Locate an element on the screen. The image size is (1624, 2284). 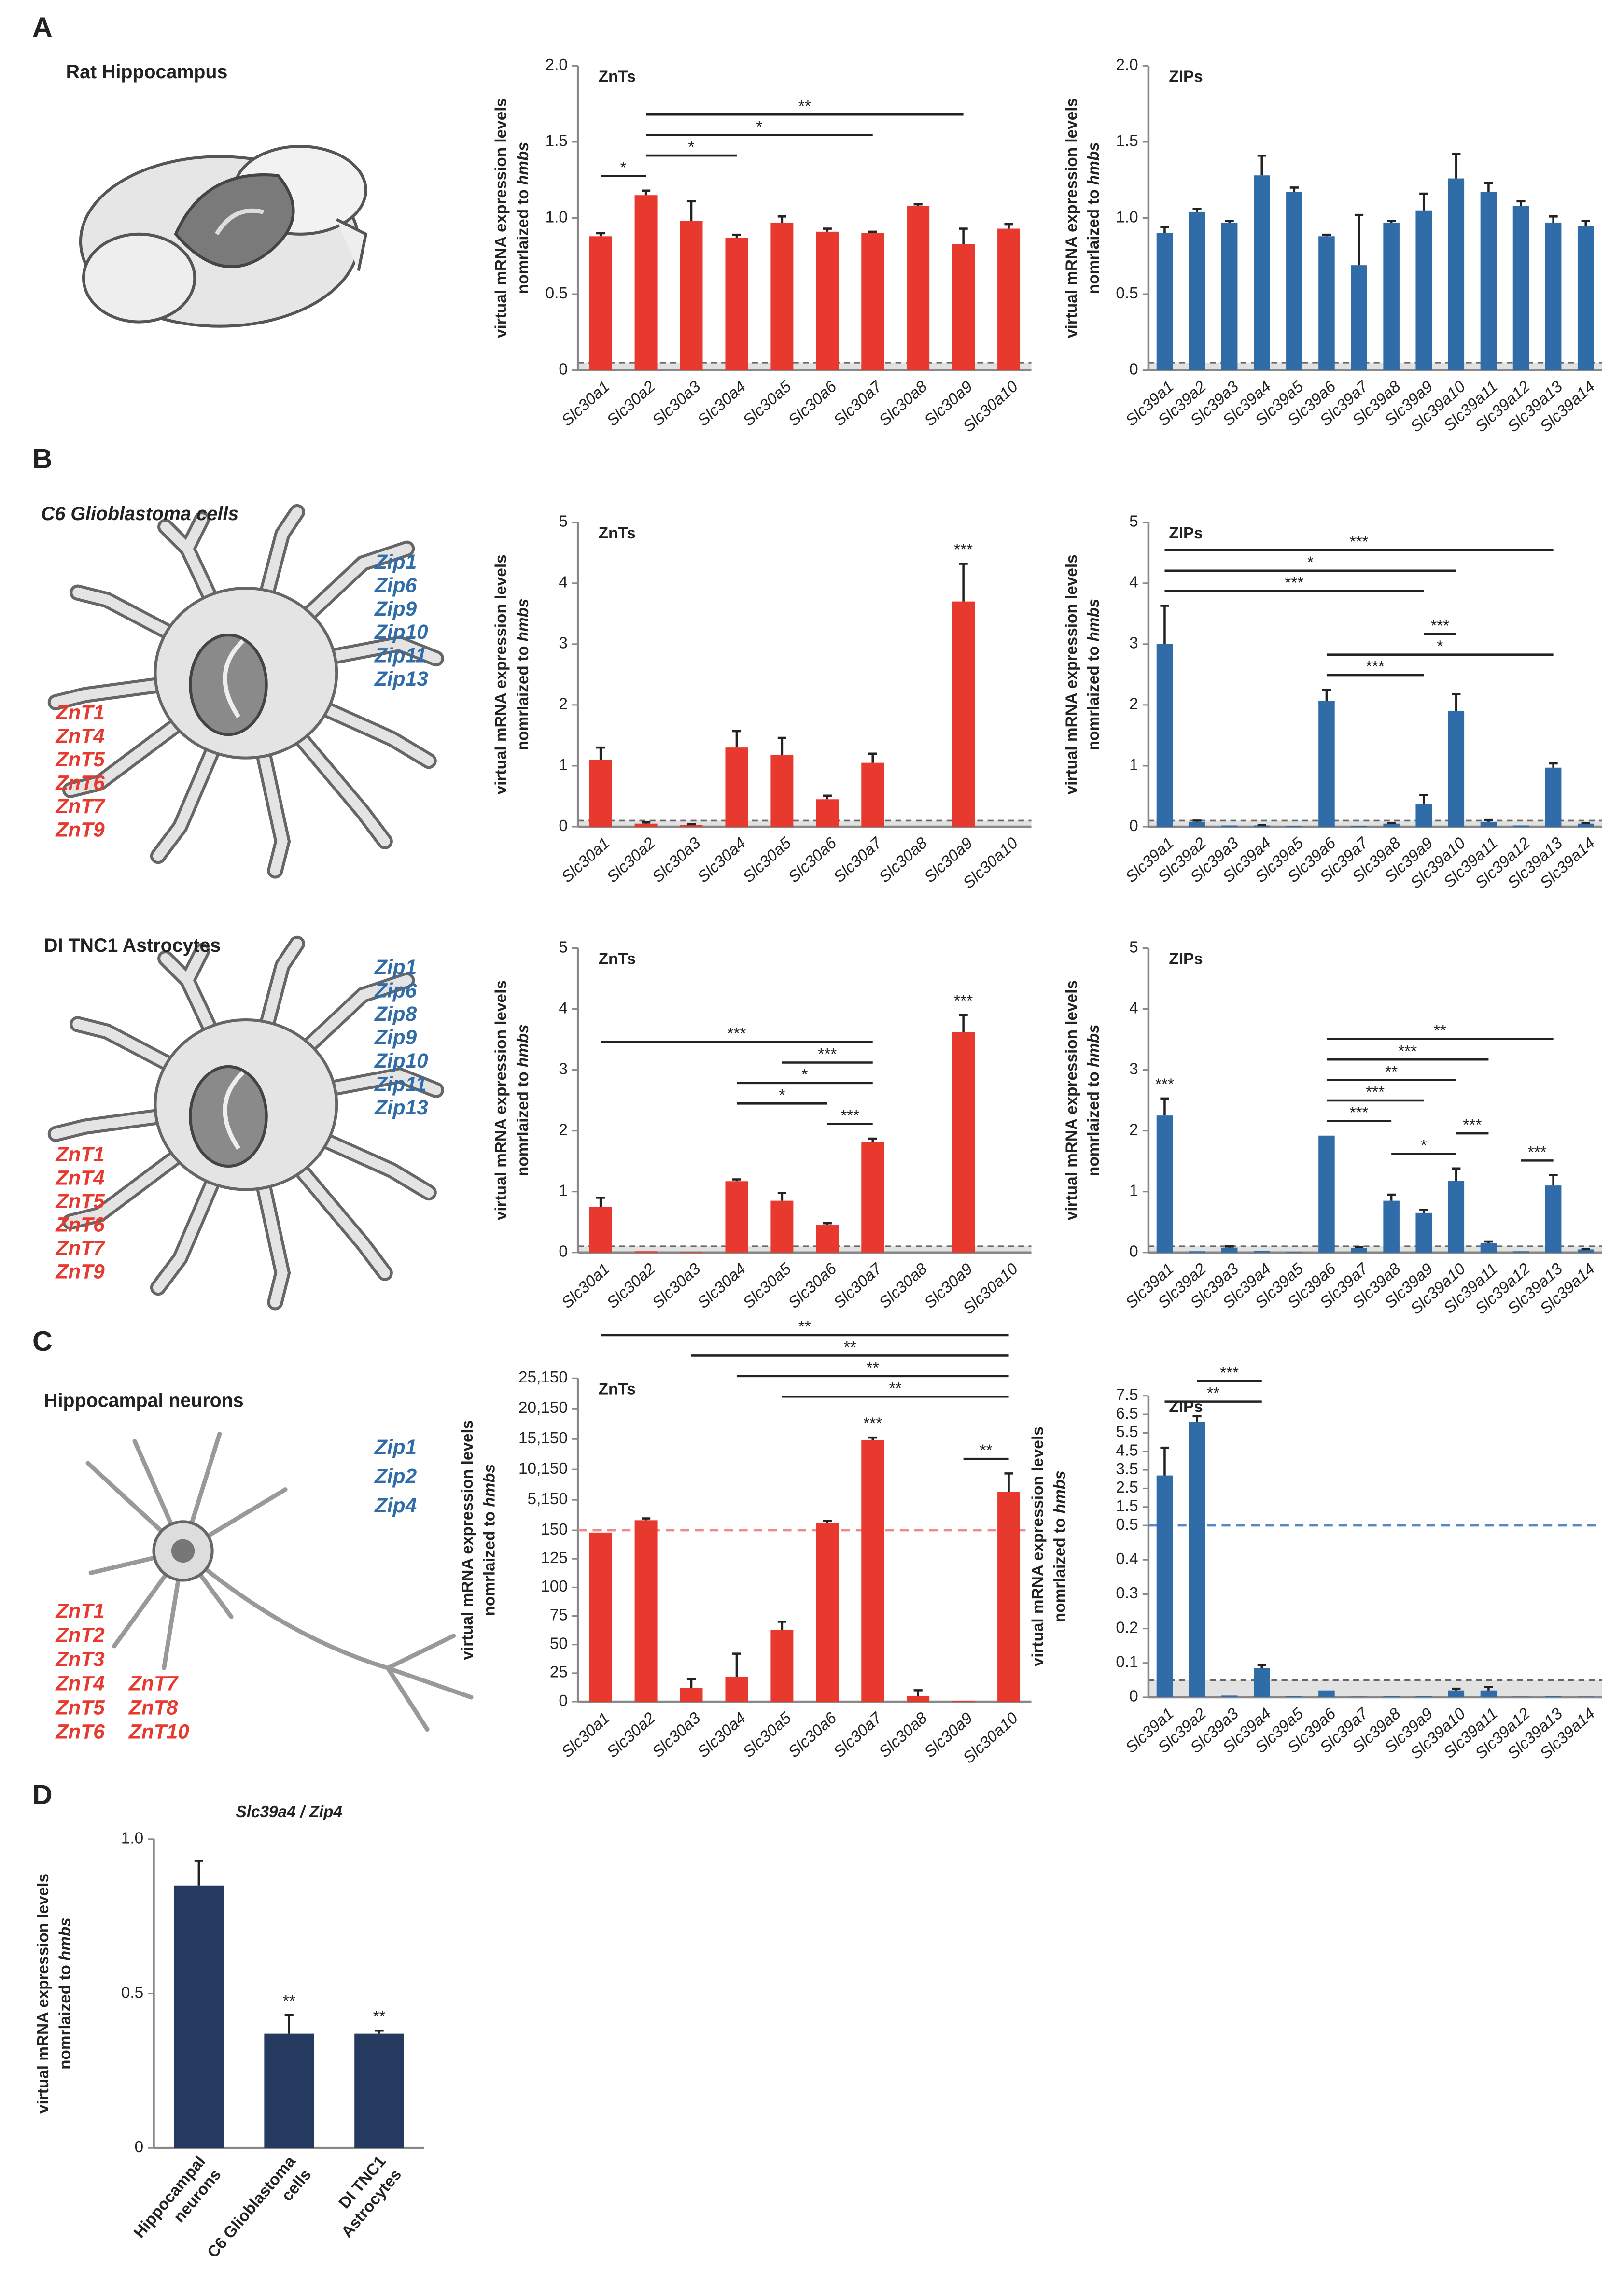
y-tick-label: 3 is located at coordinates (563, 643).